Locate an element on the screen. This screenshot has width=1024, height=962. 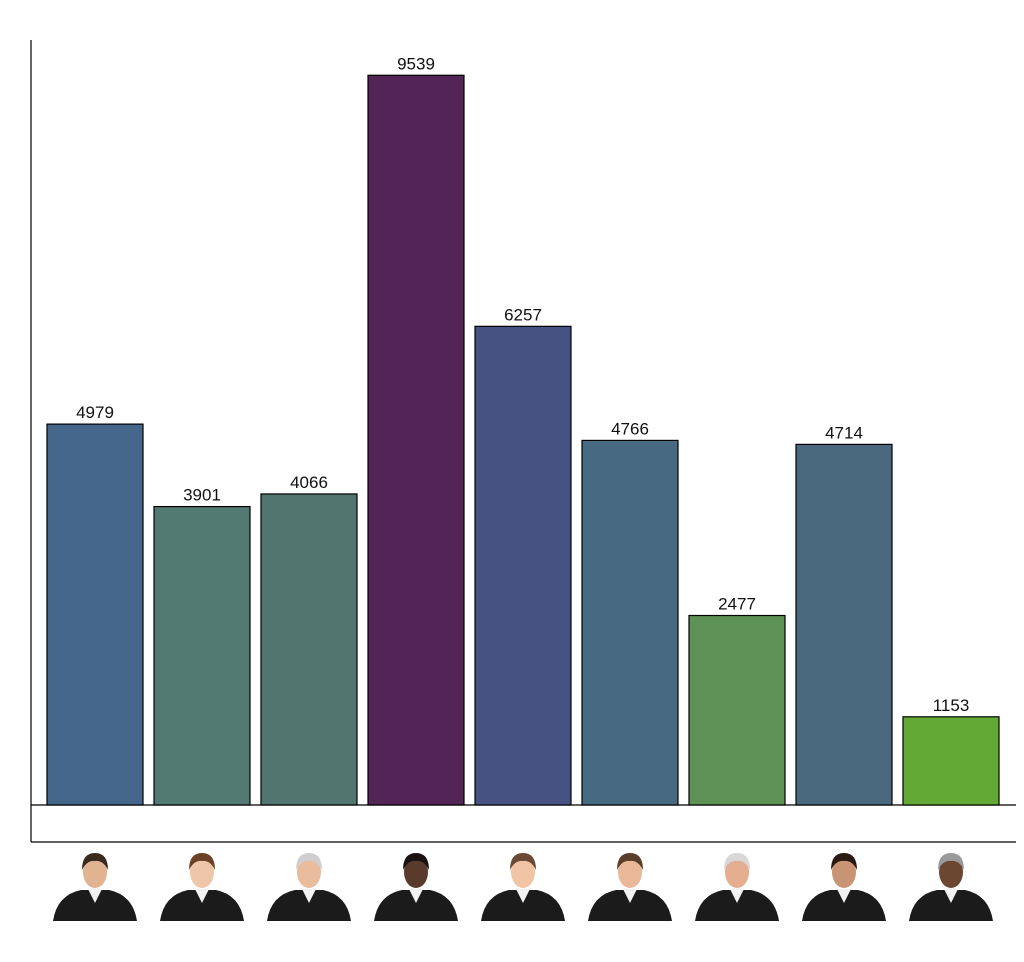
value-label: 4066 is located at coordinates (309, 482).